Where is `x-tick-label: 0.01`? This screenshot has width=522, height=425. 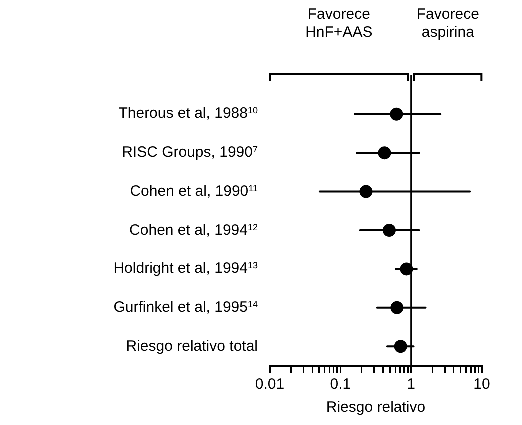 x-tick-label: 0.01 is located at coordinates (270, 385).